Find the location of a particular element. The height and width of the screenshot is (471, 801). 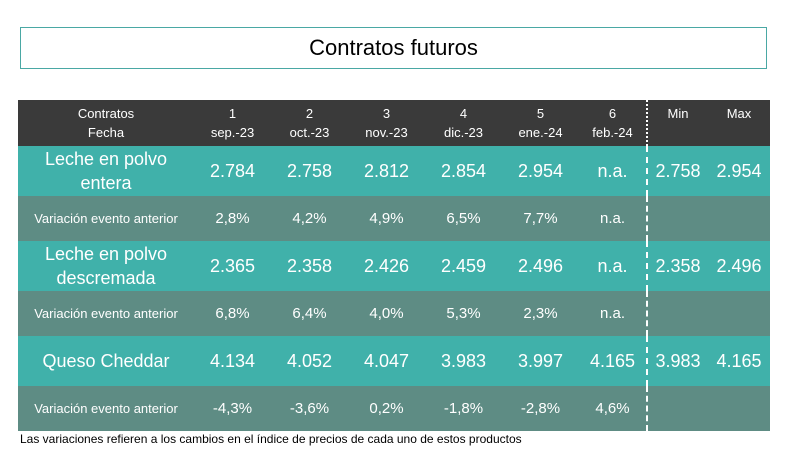

value-cell: 4,0% is located at coordinates (386, 313).